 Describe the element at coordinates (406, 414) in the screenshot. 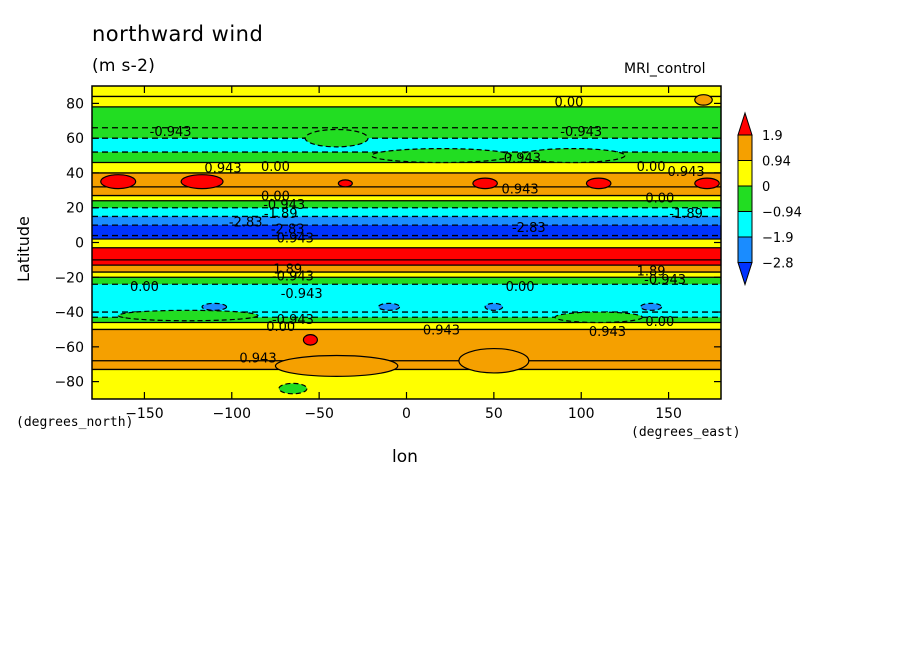

I see `x-tick-label: 0` at that location.